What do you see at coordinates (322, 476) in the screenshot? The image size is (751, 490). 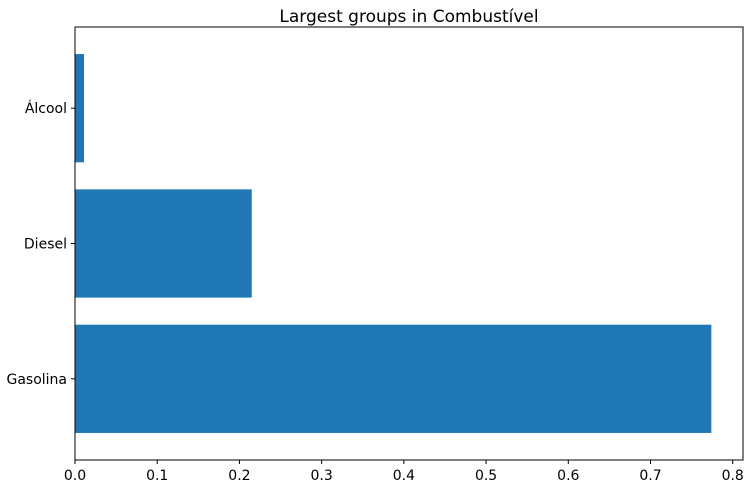 I see `x-tick-label: 0.3` at bounding box center [322, 476].